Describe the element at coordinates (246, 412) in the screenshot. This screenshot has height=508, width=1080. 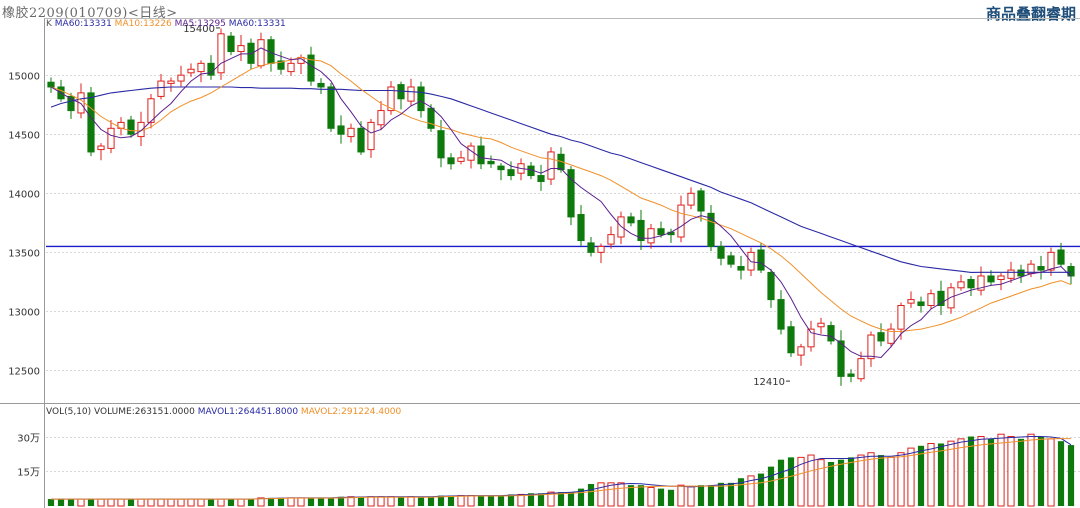
I see `legend-entry: MAVOL1:264451.8000` at that location.